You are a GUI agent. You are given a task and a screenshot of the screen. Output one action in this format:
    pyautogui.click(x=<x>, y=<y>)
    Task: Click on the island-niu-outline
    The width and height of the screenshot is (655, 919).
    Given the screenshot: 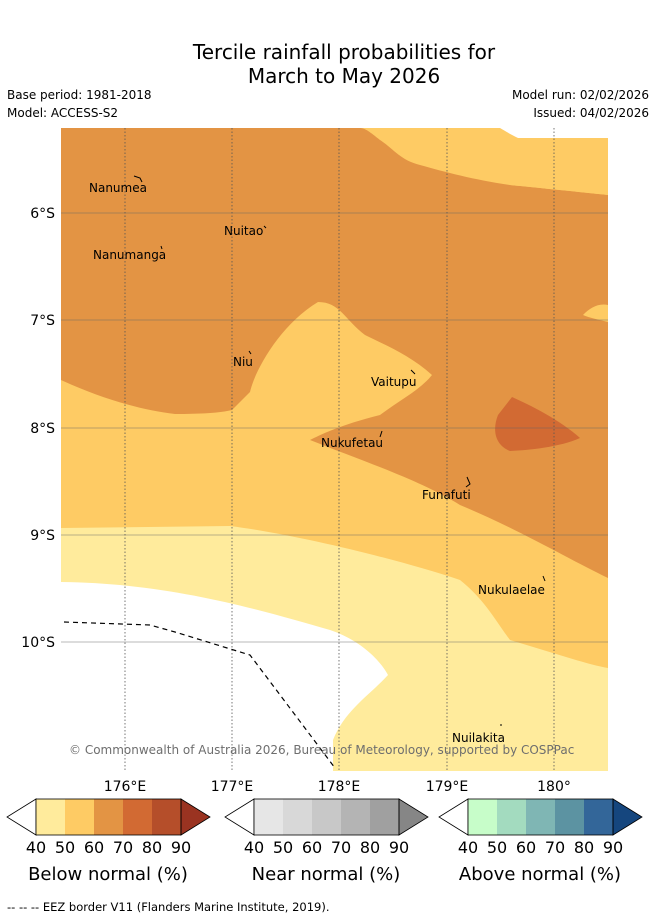 What is the action you would take?
    pyautogui.click(x=250, y=352)
    